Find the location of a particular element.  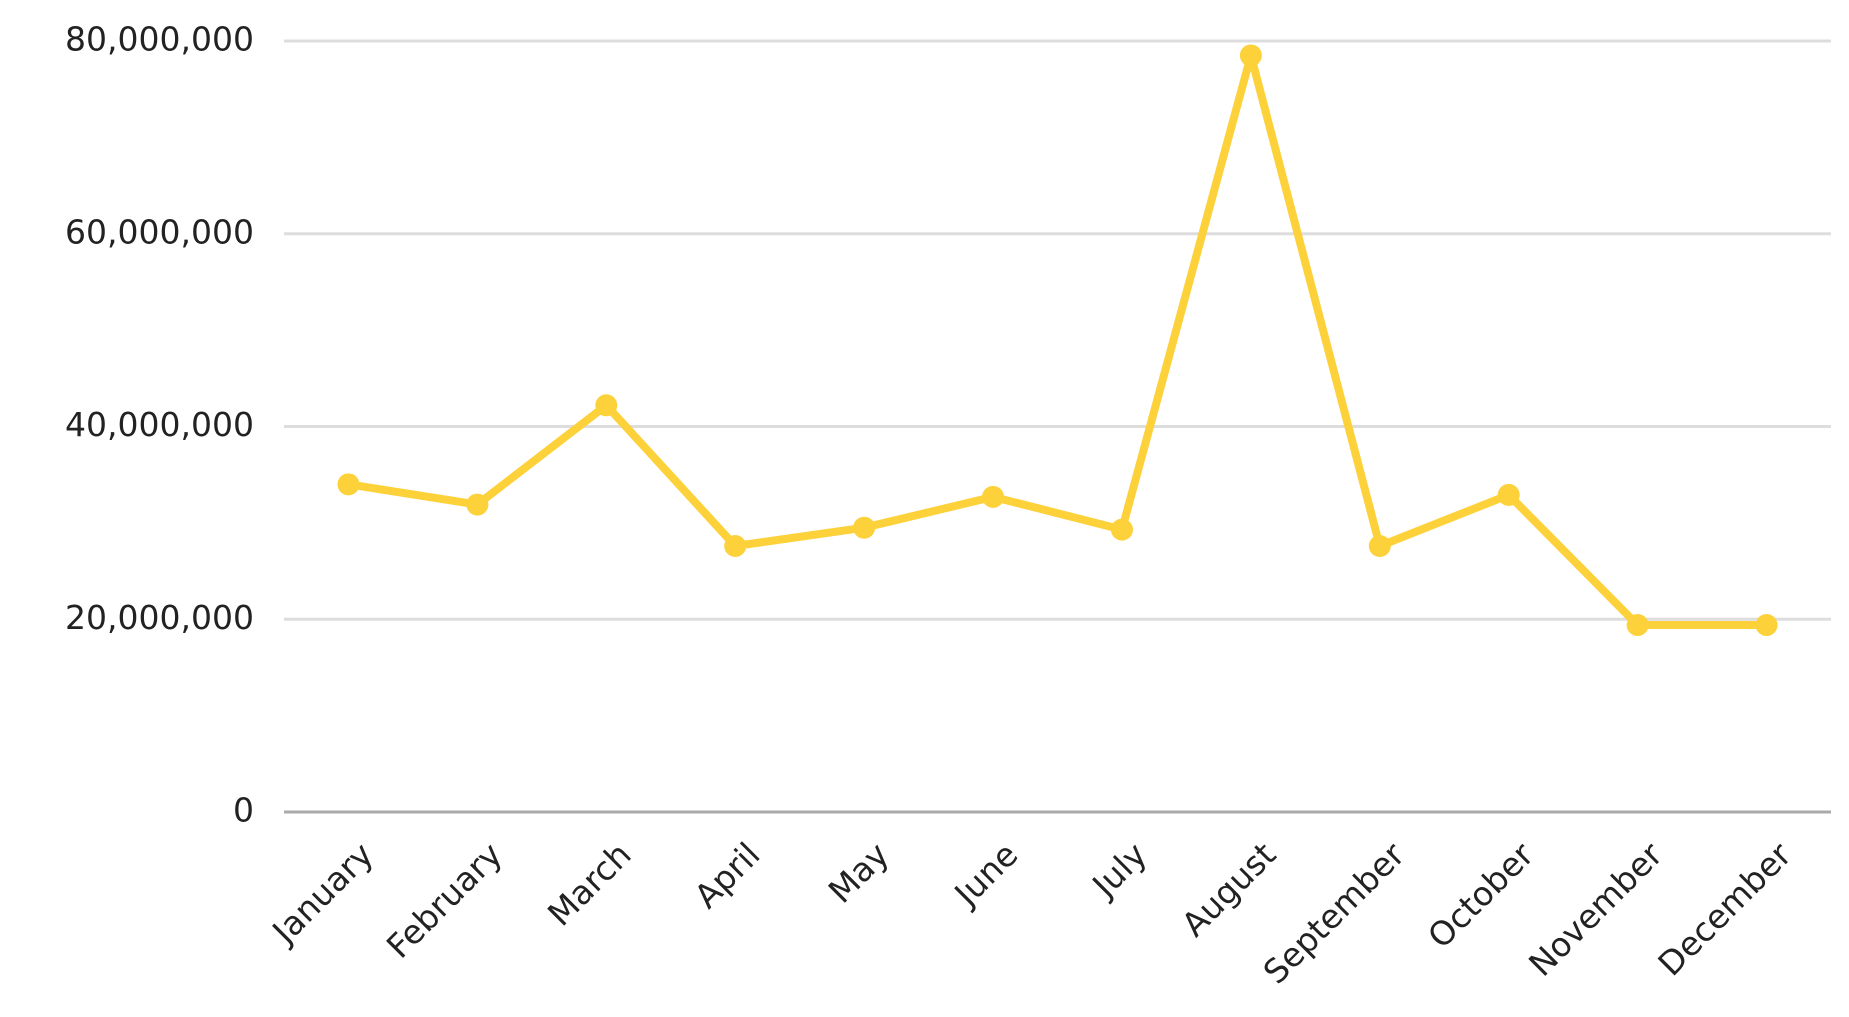

x-tick-label: June is located at coordinates (986, 875).